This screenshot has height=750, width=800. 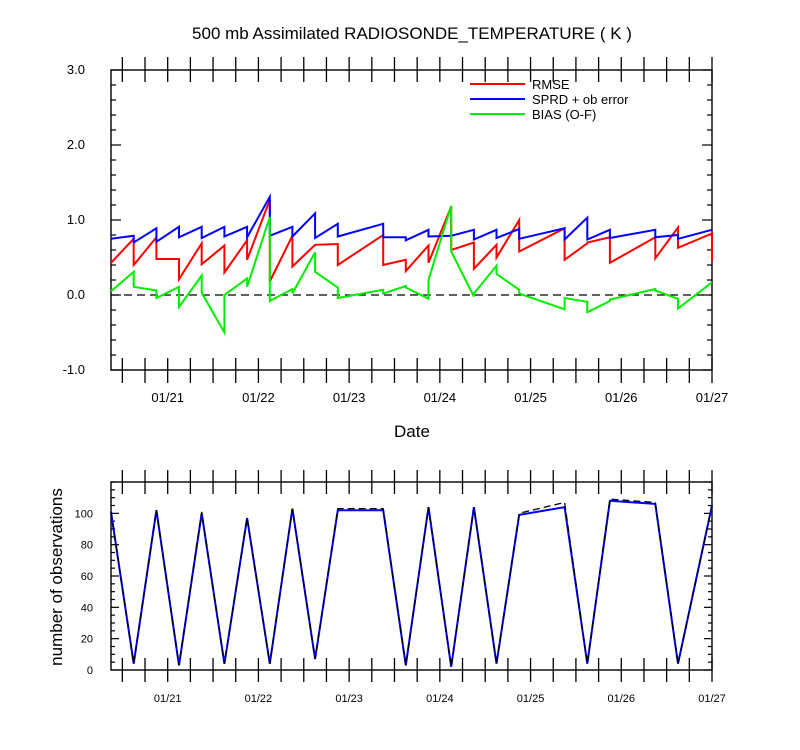 What do you see at coordinates (87, 640) in the screenshot?
I see `y-tick-label: 20` at bounding box center [87, 640].